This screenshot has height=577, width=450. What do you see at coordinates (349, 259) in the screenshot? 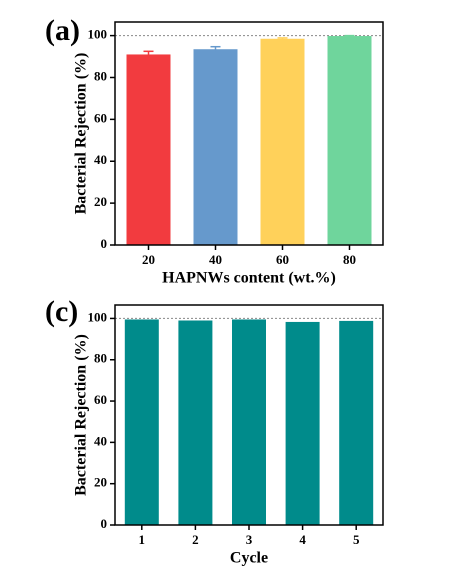
I see `x-tick-label: 80` at bounding box center [349, 259].